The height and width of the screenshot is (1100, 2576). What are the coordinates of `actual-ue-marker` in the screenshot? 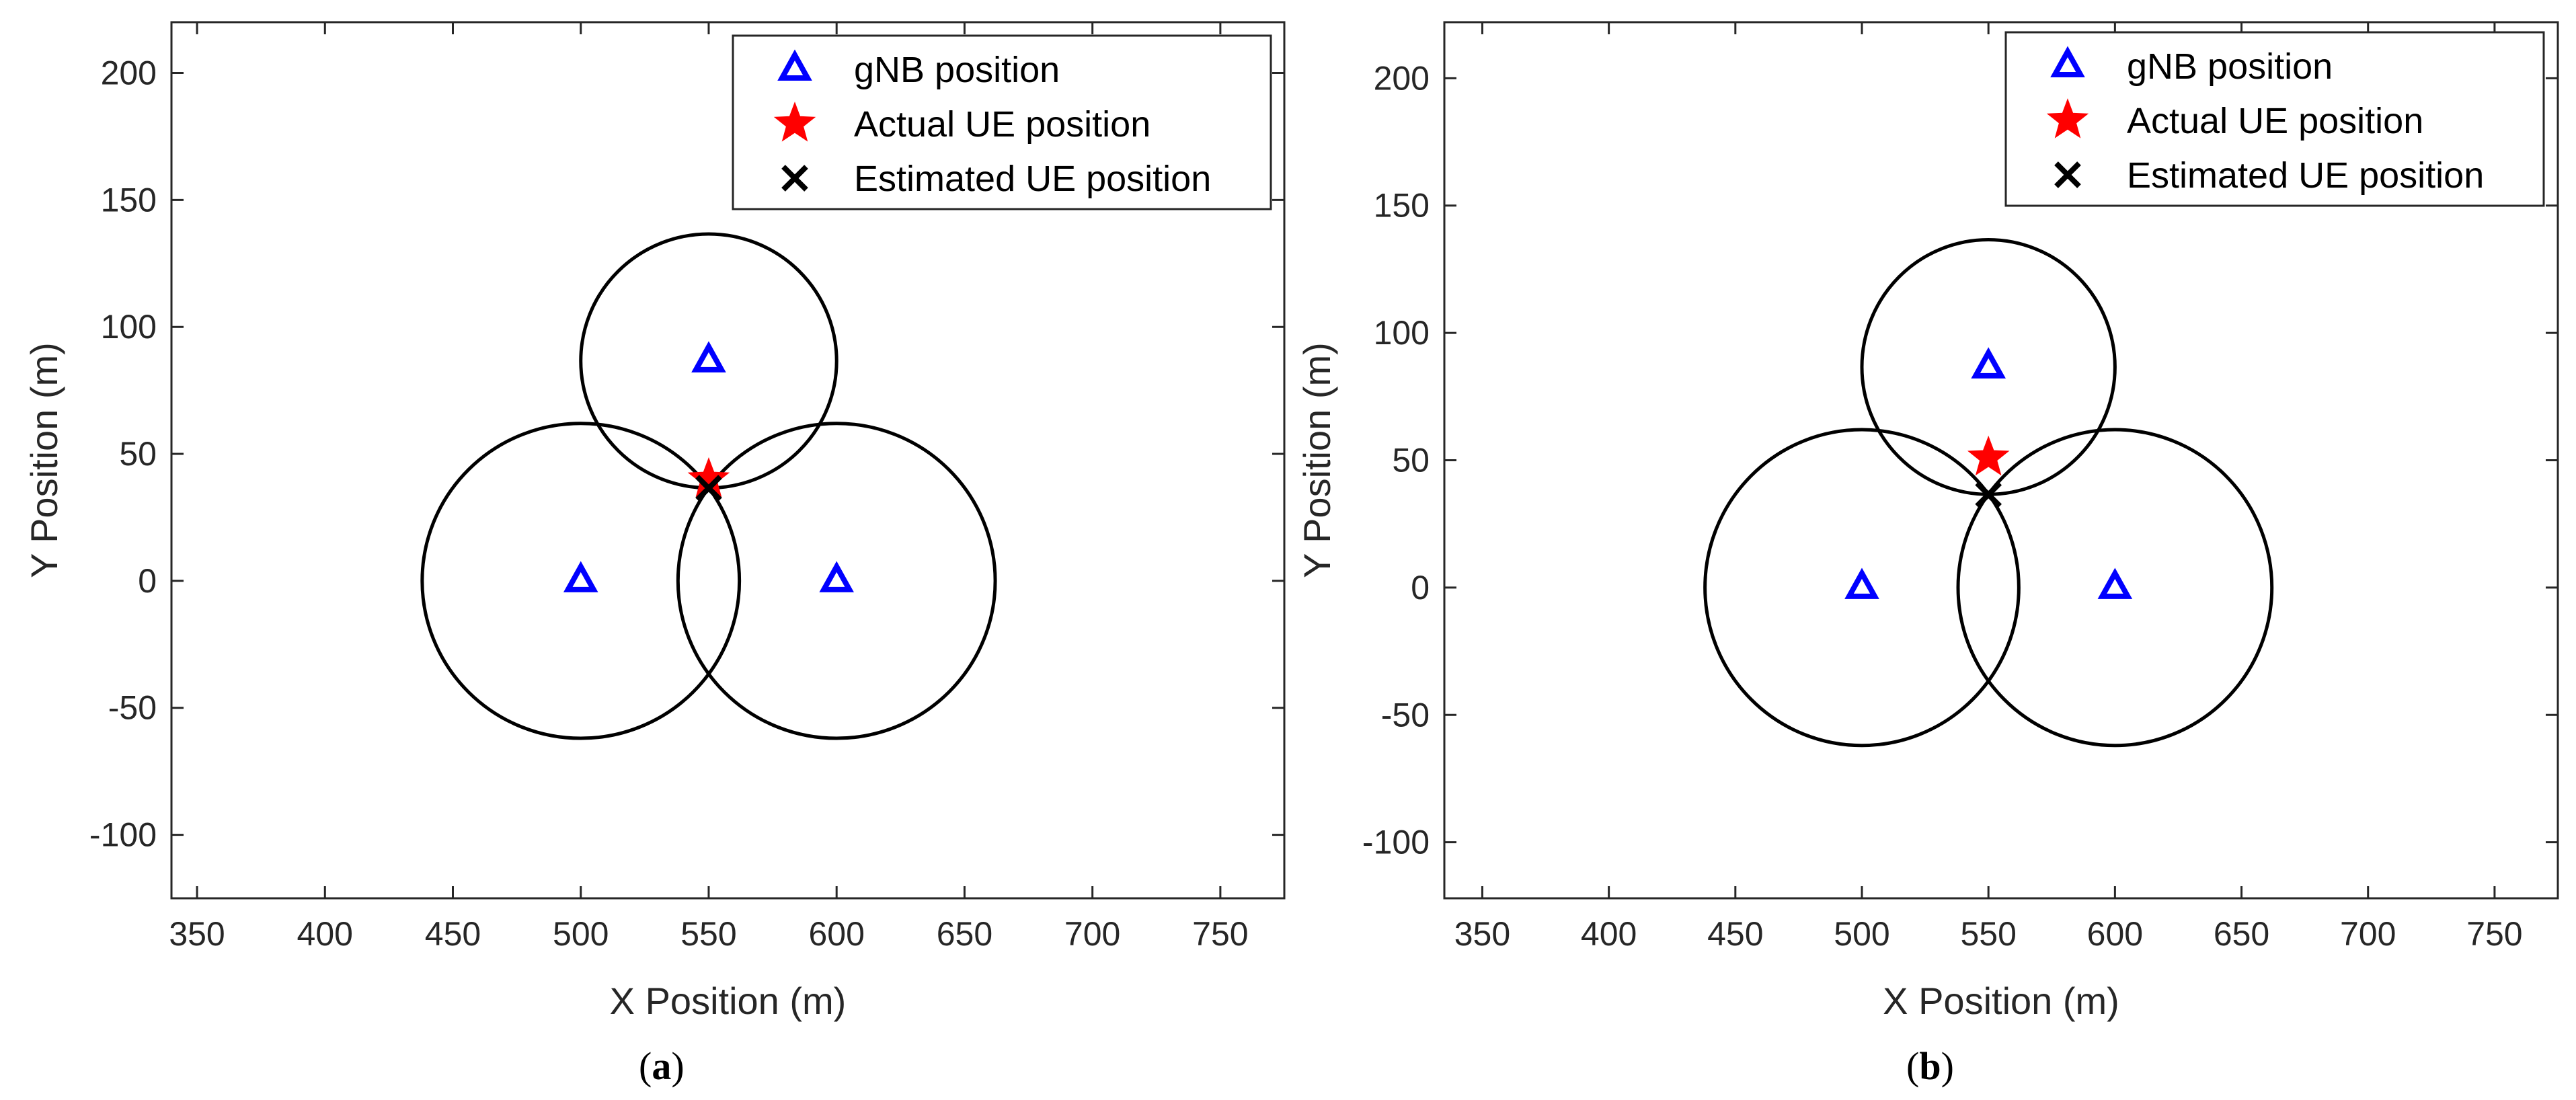 It's located at (1989, 456).